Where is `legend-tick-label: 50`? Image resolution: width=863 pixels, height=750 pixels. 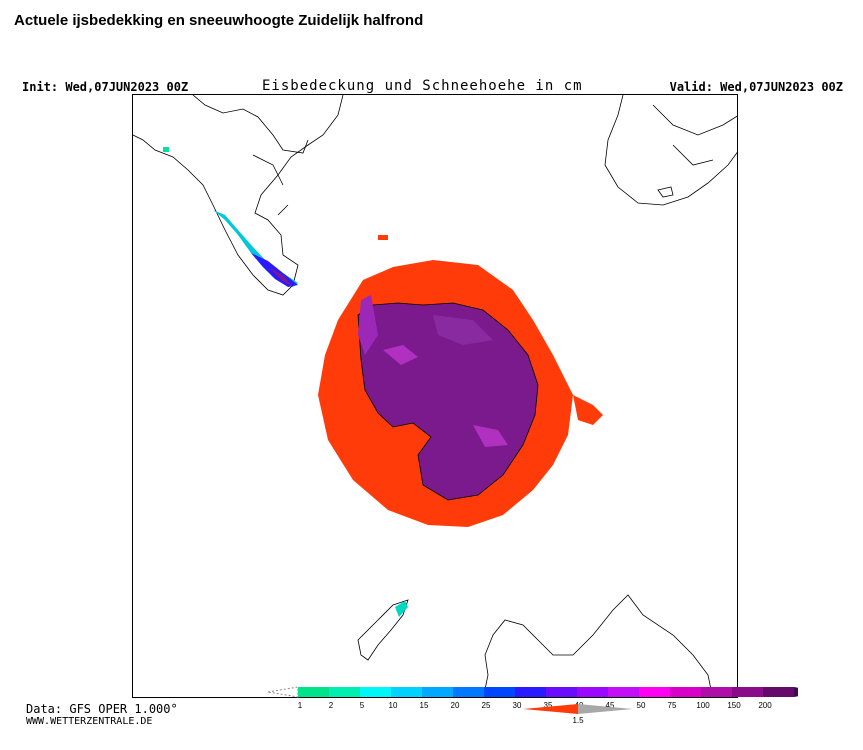
legend-tick-label: 50 is located at coordinates (641, 705).